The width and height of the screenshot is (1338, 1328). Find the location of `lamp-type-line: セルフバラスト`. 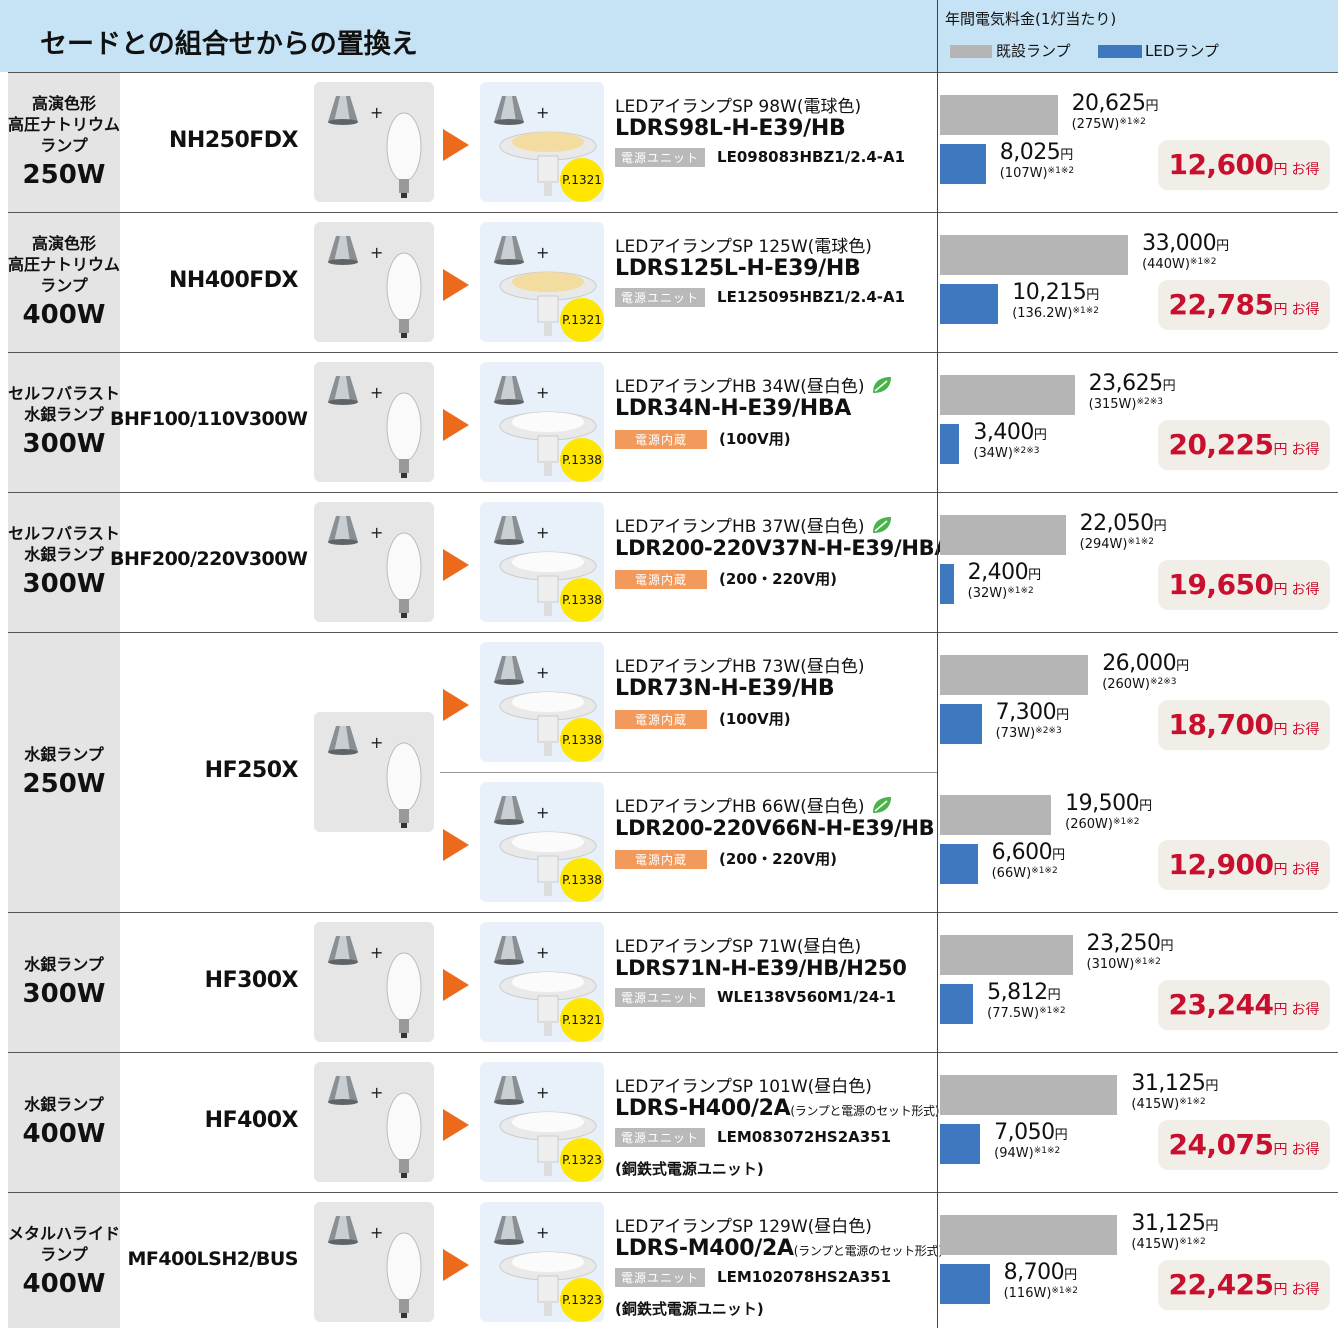

lamp-type-line: セルフバラスト is located at coordinates (64, 533).